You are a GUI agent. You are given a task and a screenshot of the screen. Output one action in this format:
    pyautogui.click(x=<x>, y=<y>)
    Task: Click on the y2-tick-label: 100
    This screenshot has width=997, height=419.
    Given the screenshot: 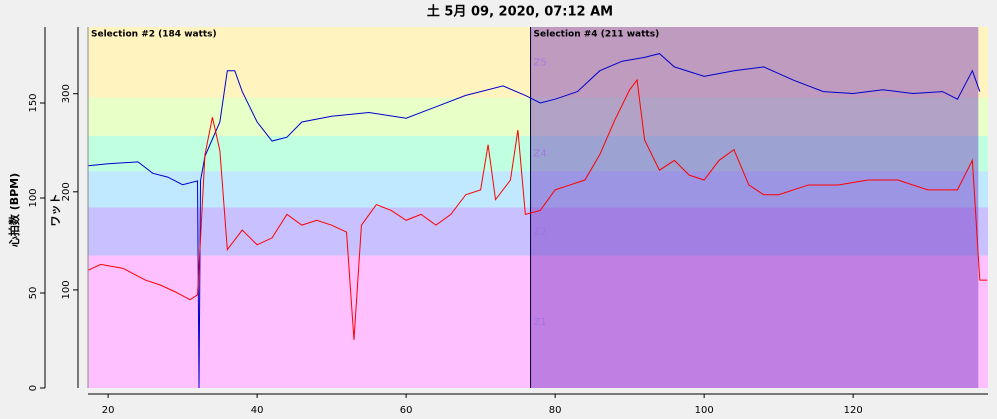 What is the action you would take?
    pyautogui.click(x=66, y=289)
    